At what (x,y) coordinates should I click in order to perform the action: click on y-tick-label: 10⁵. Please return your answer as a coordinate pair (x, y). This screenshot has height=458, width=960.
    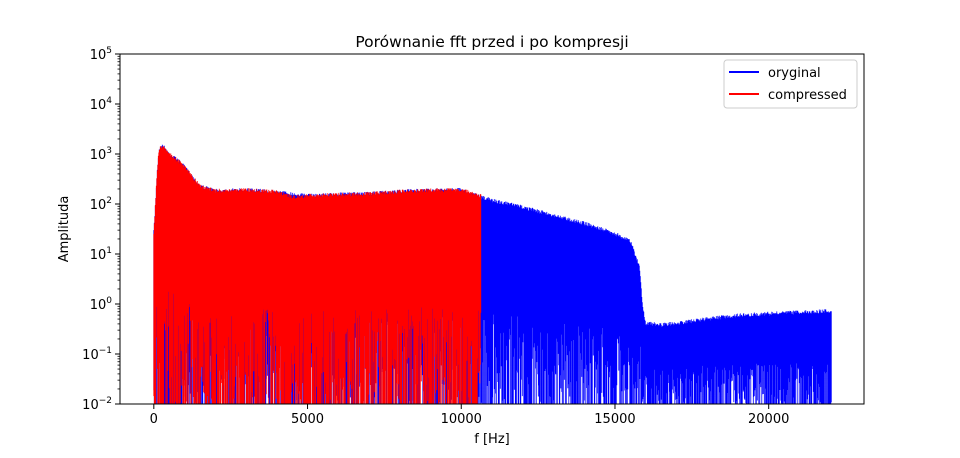
    Looking at the image, I should click on (101, 54).